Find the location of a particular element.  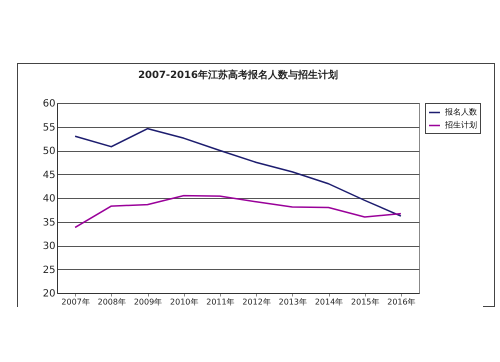

x-tick-label: 2007年 is located at coordinates (75, 302).